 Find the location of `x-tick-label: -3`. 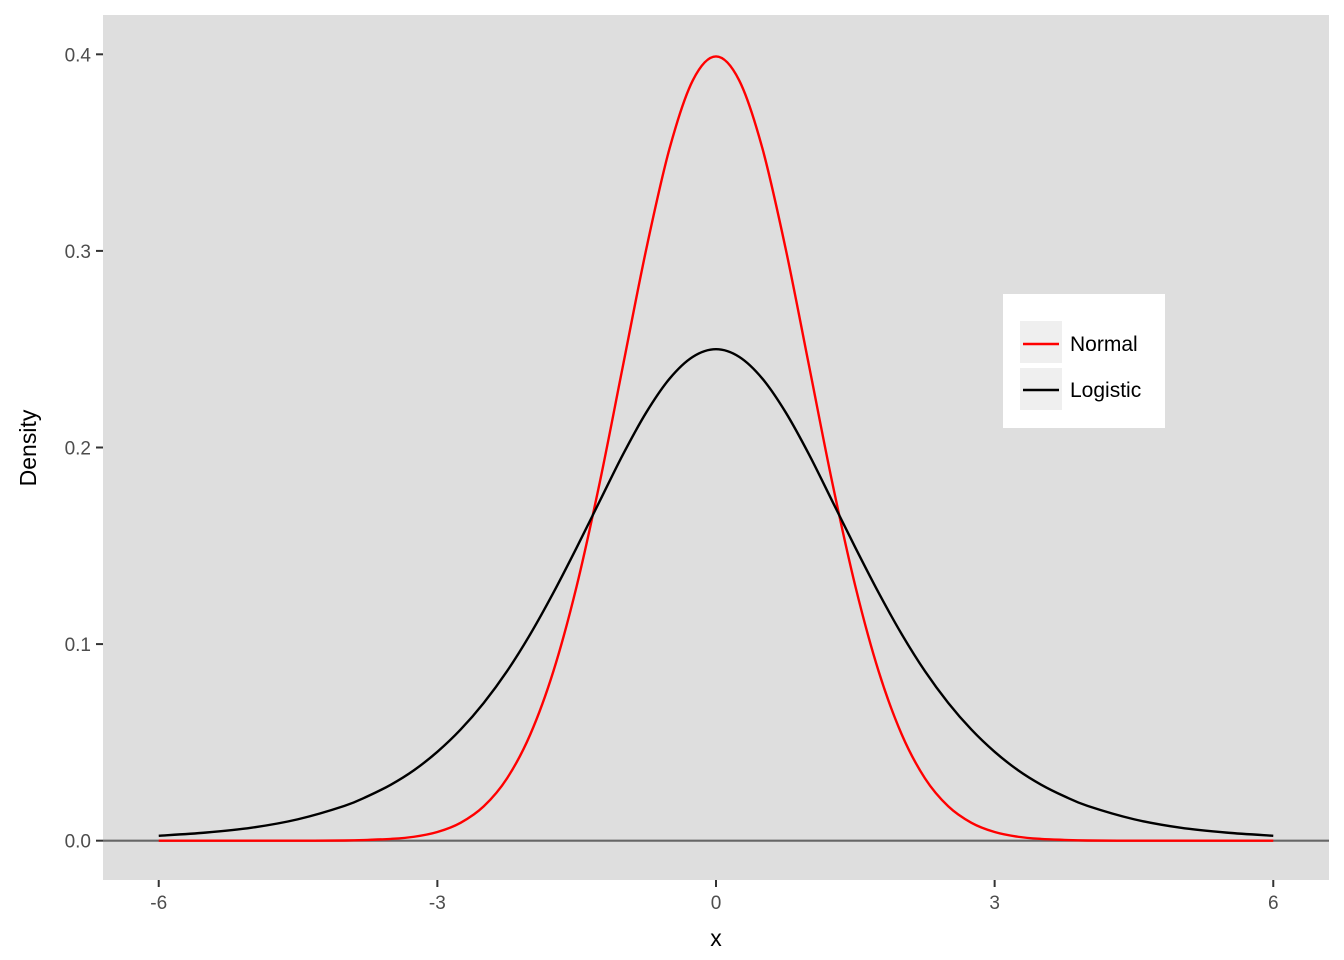

x-tick-label: -3 is located at coordinates (437, 903).